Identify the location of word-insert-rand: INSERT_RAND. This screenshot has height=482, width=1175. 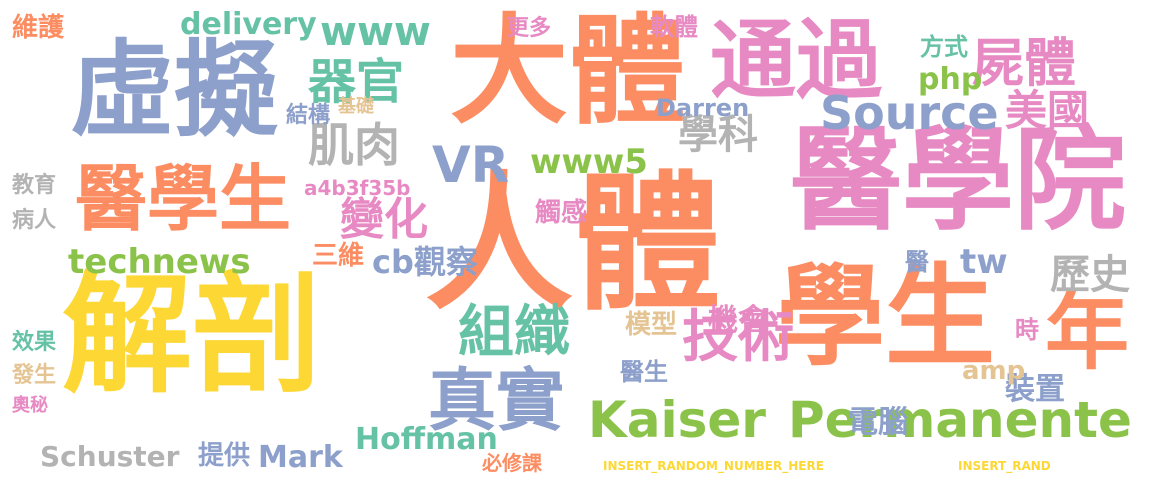
(1004, 466).